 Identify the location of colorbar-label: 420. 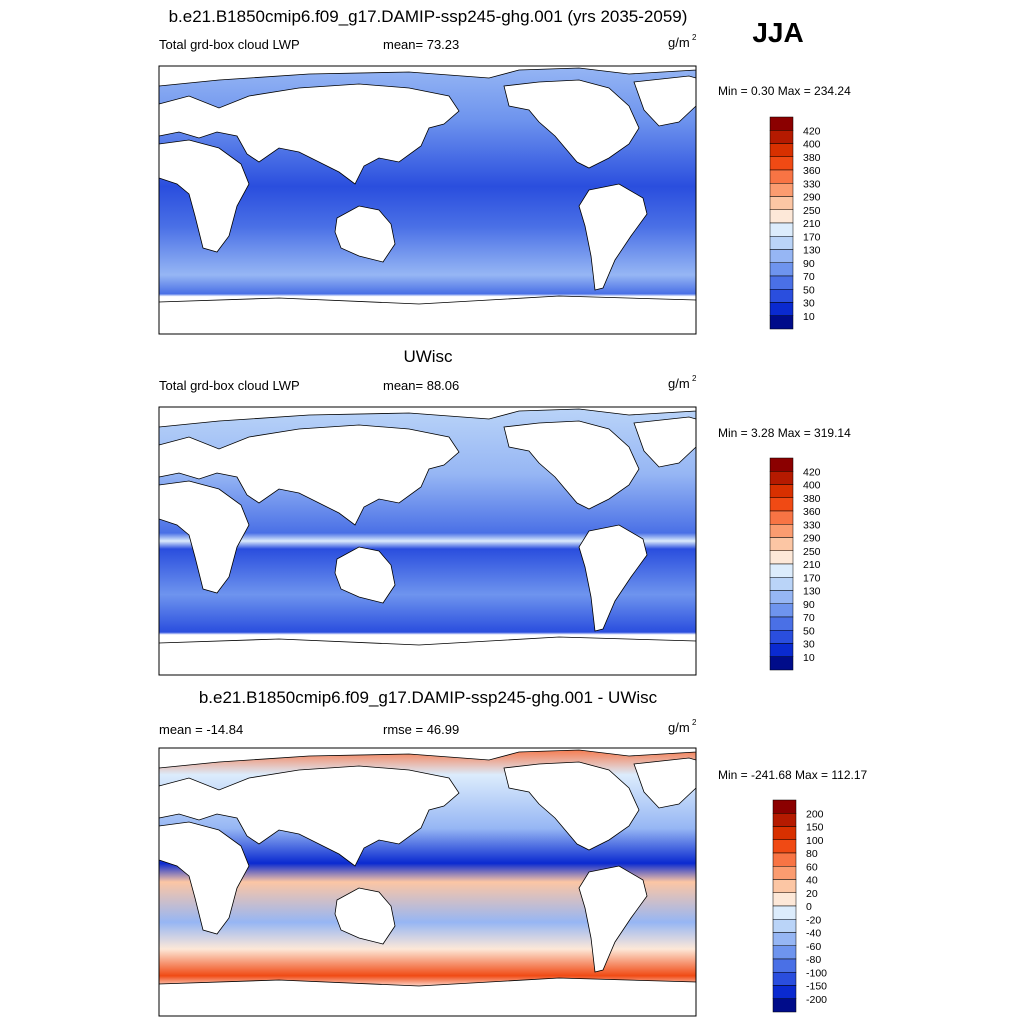
(812, 472).